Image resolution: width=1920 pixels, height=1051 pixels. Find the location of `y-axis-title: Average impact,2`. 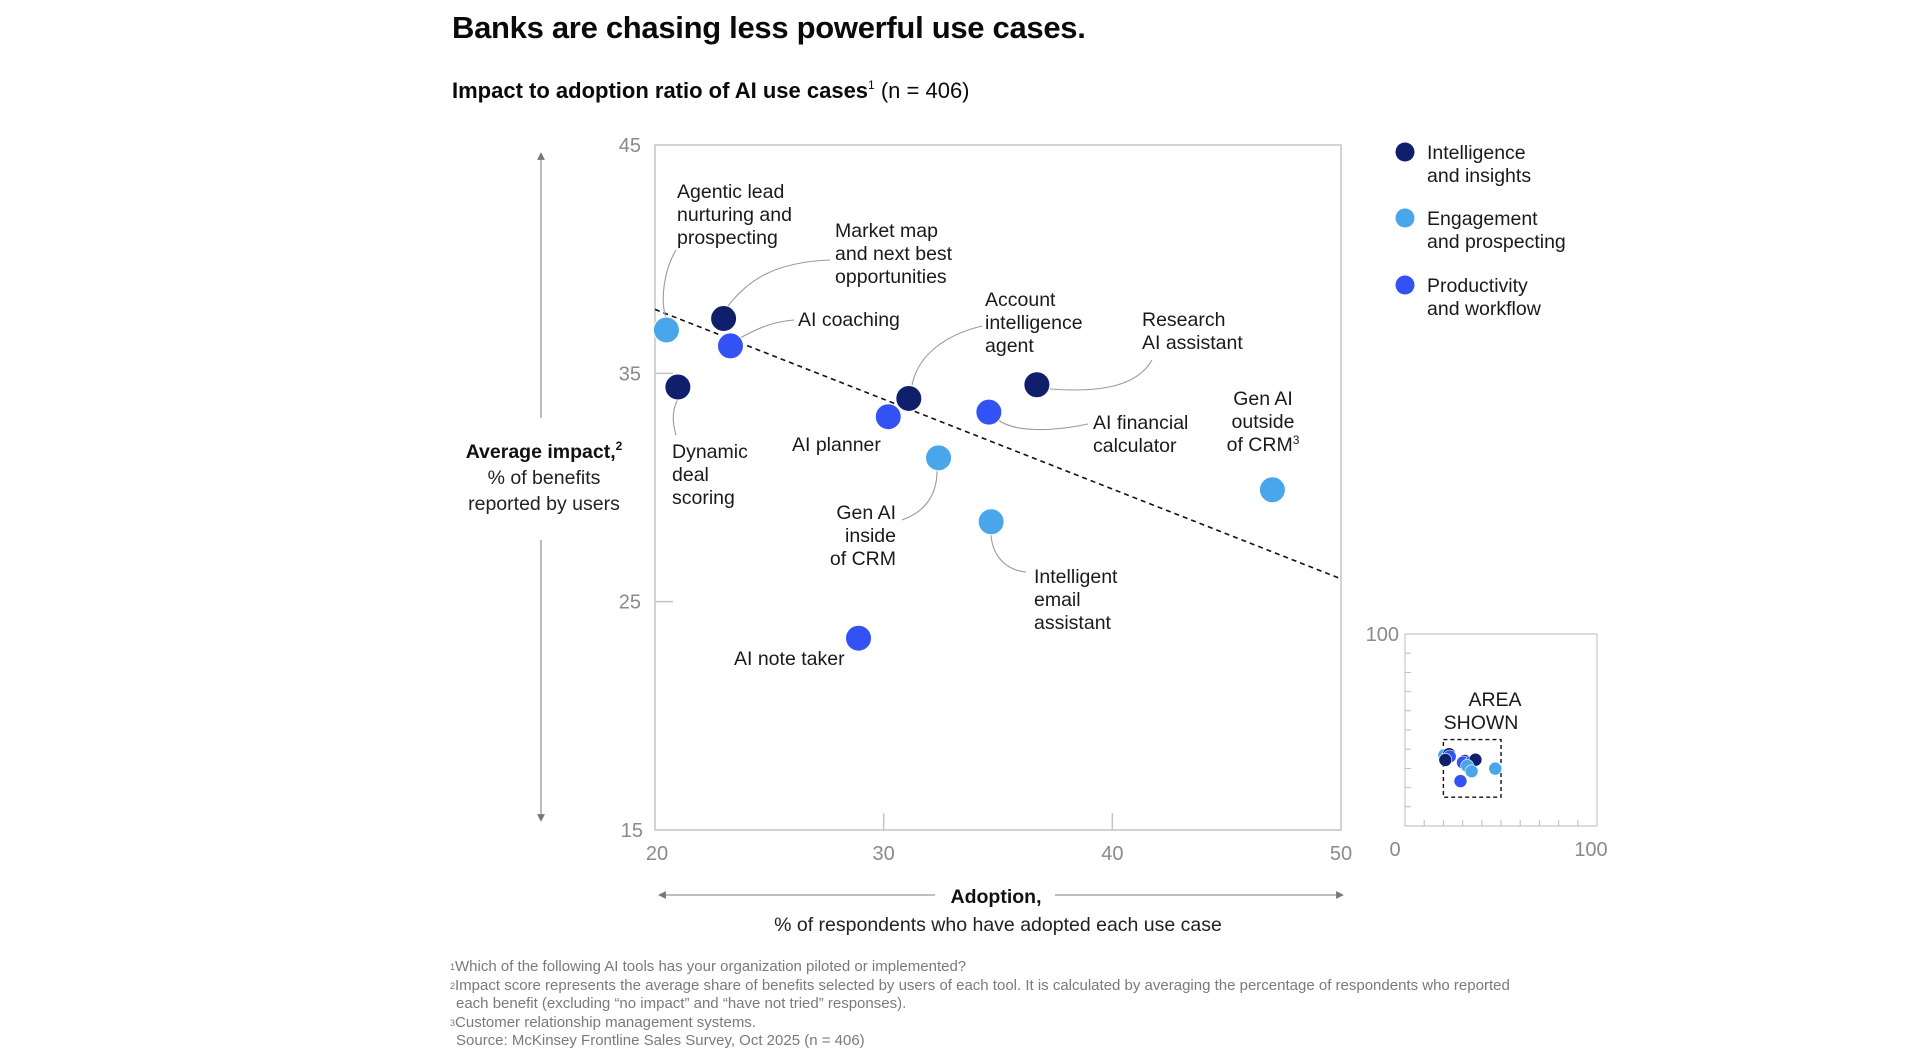

y-axis-title: Average impact,2 is located at coordinates (544, 451).